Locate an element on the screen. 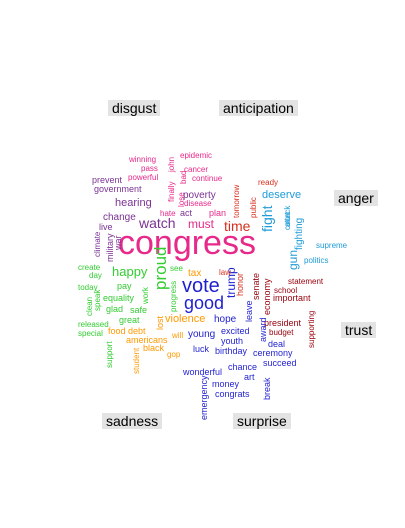  word-school: school is located at coordinates (285, 290).